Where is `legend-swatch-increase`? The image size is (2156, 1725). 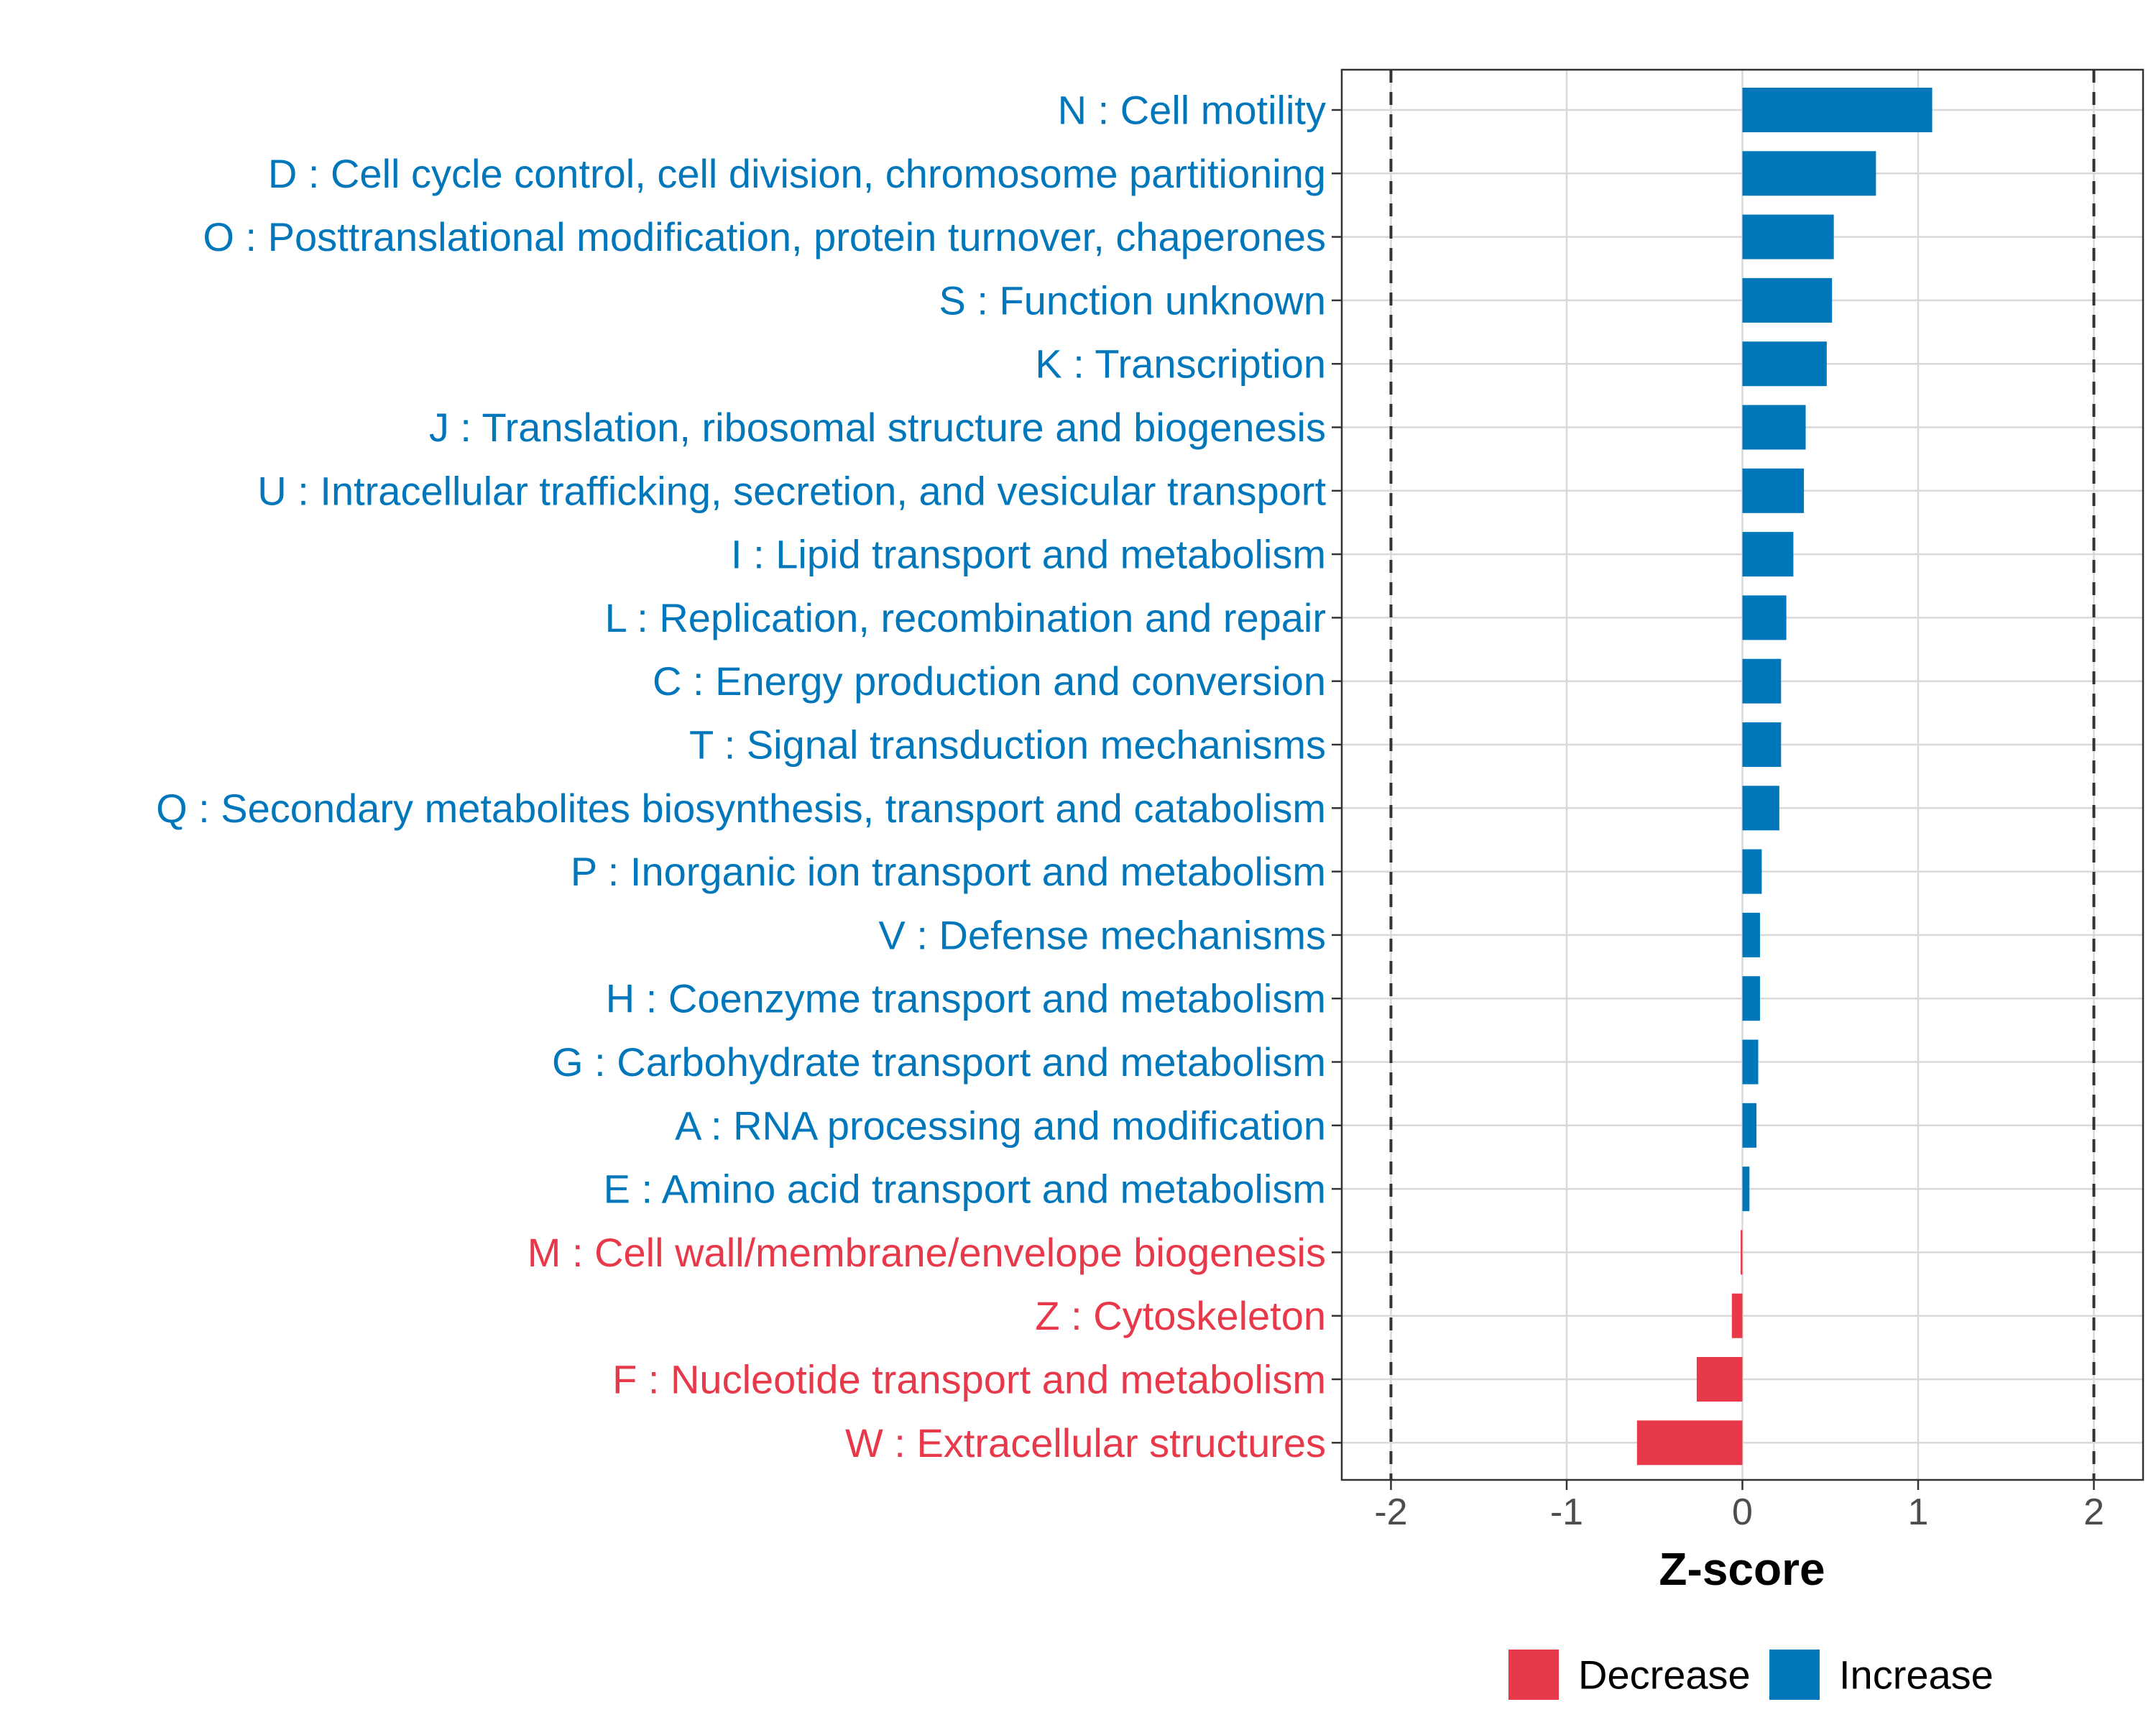 legend-swatch-increase is located at coordinates (1794, 1675).